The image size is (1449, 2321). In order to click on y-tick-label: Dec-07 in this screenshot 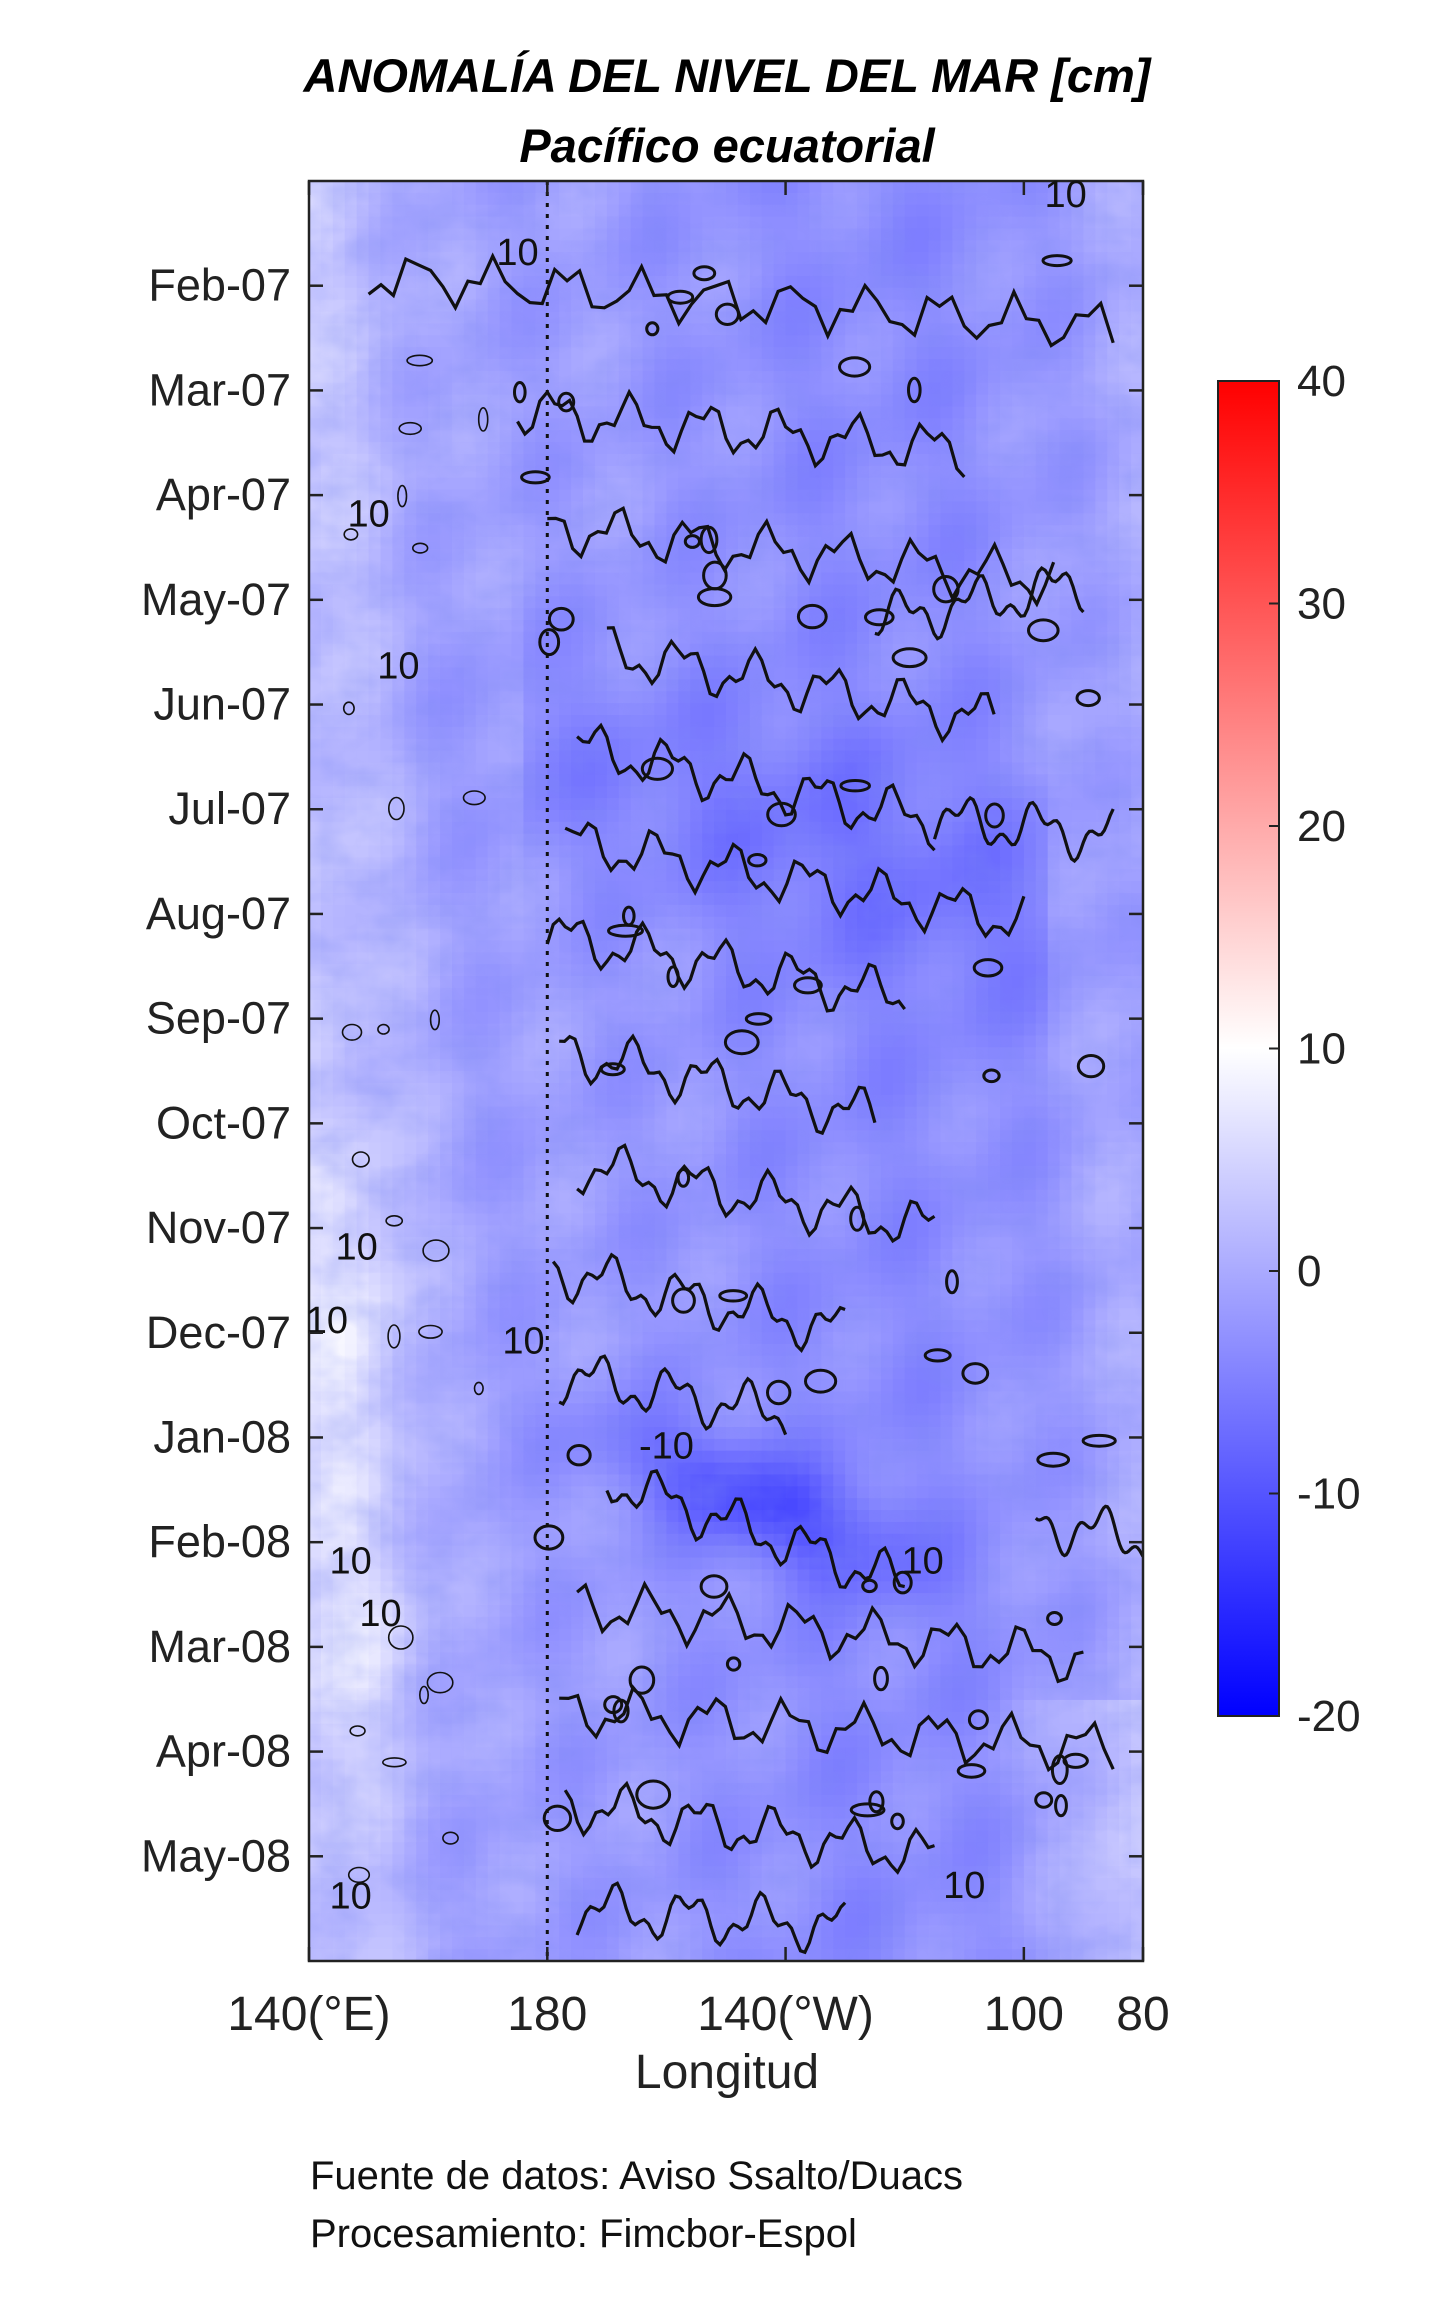, I will do `click(218, 1332)`.